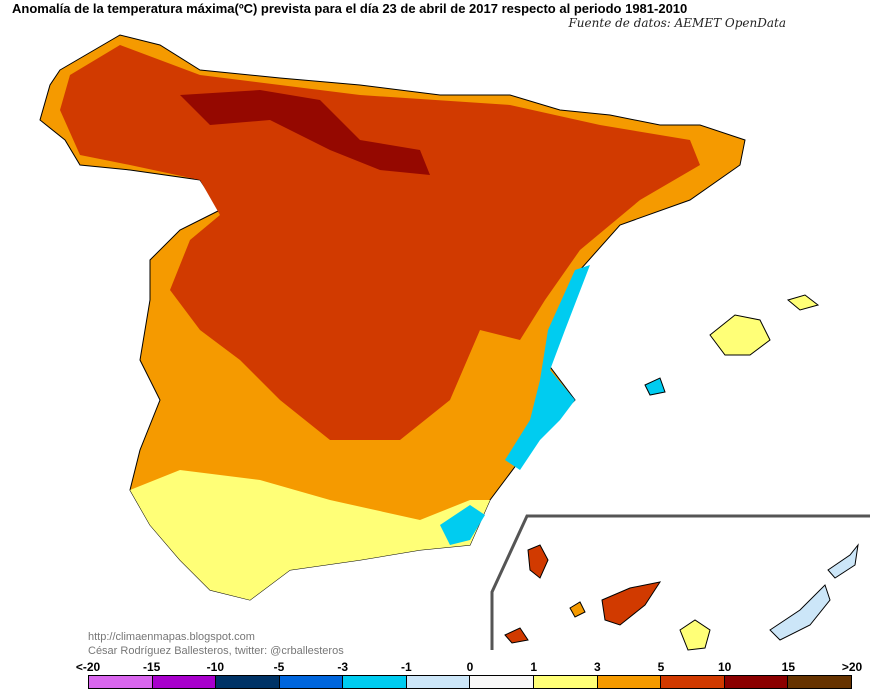 The image size is (870, 696). What do you see at coordinates (470, 667) in the screenshot?
I see `legend-tick: 0` at bounding box center [470, 667].